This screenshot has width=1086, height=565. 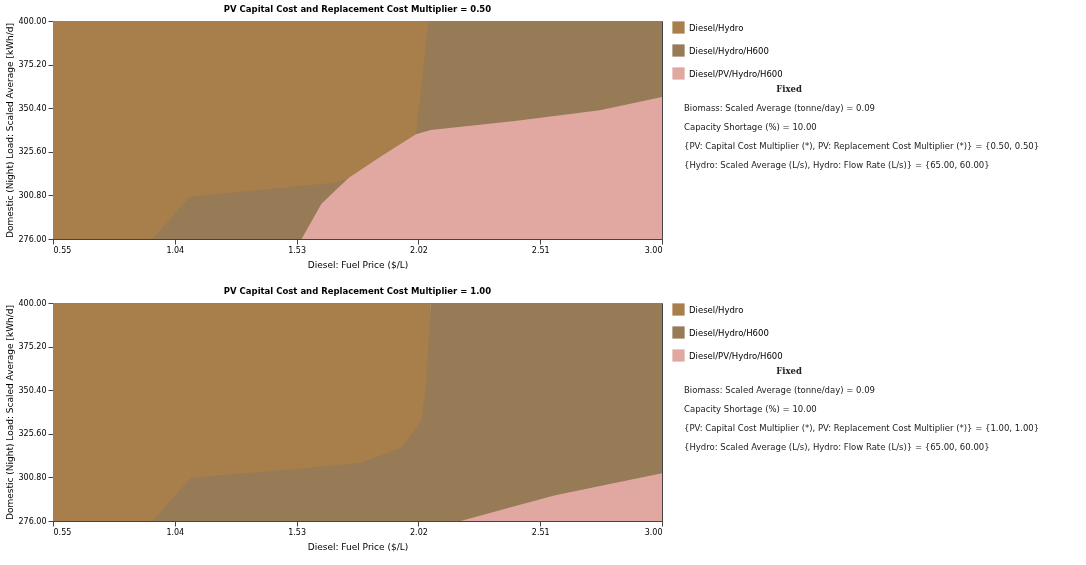 What do you see at coordinates (357, 8) in the screenshot?
I see `chart-title: PV Capital Cost and Replacement Cost Multiplier = 0.50` at bounding box center [357, 8].